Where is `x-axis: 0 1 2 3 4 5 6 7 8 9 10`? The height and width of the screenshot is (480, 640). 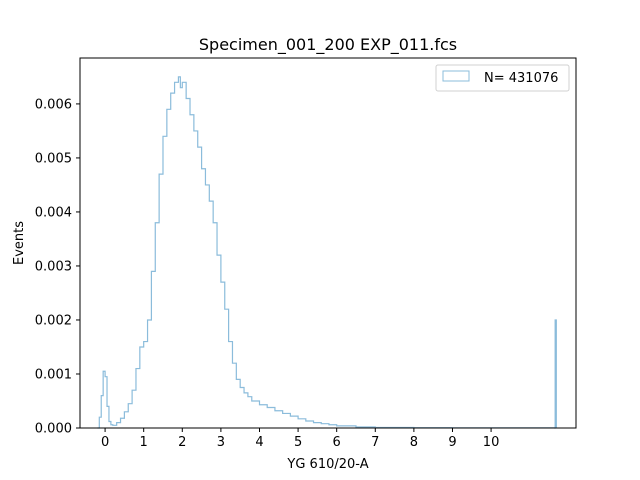
x-axis: 0 1 2 3 4 5 6 7 8 9 10 is located at coordinates (300, 439).